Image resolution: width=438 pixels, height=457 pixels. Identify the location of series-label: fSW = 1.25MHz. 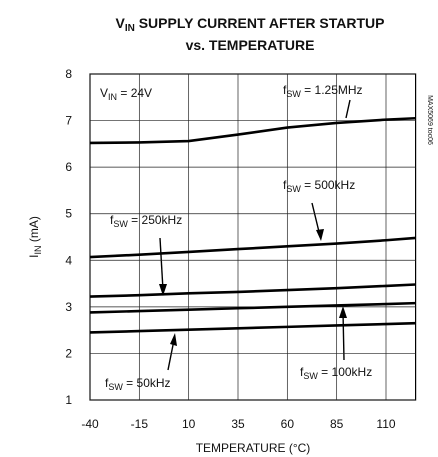
(323, 91).